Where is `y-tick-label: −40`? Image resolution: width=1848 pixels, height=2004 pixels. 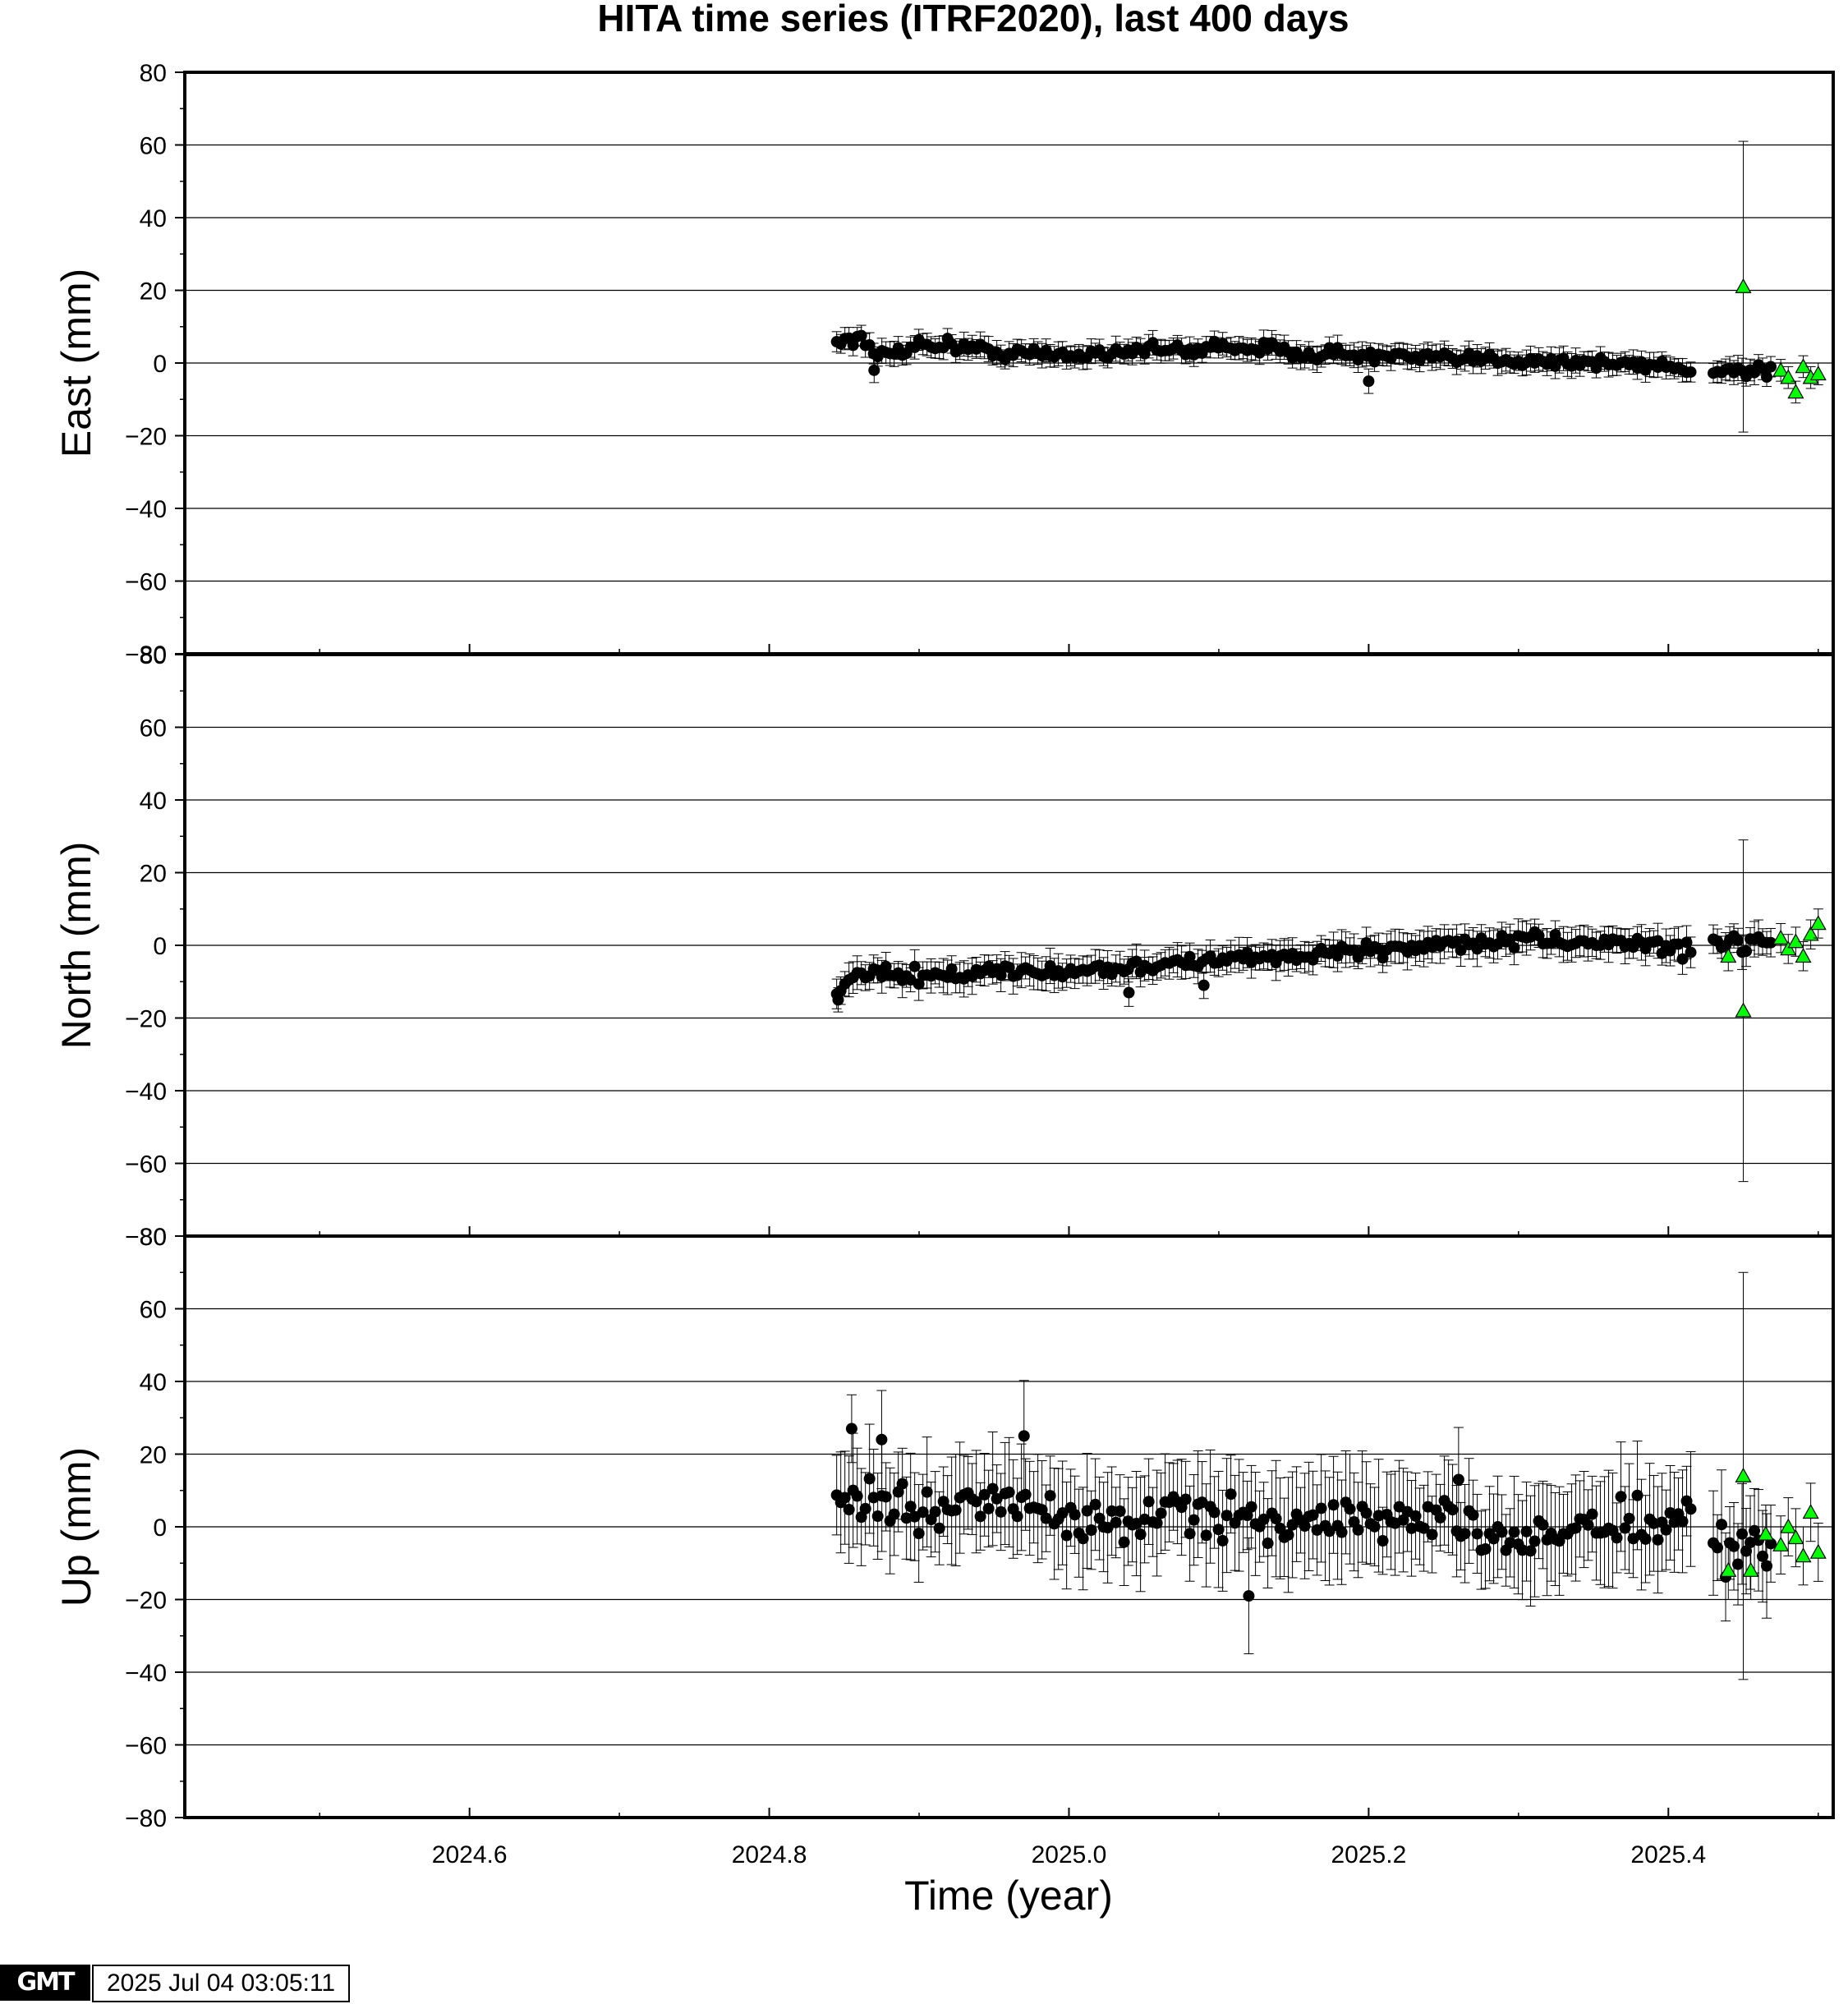
y-tick-label: −40 is located at coordinates (146, 1673).